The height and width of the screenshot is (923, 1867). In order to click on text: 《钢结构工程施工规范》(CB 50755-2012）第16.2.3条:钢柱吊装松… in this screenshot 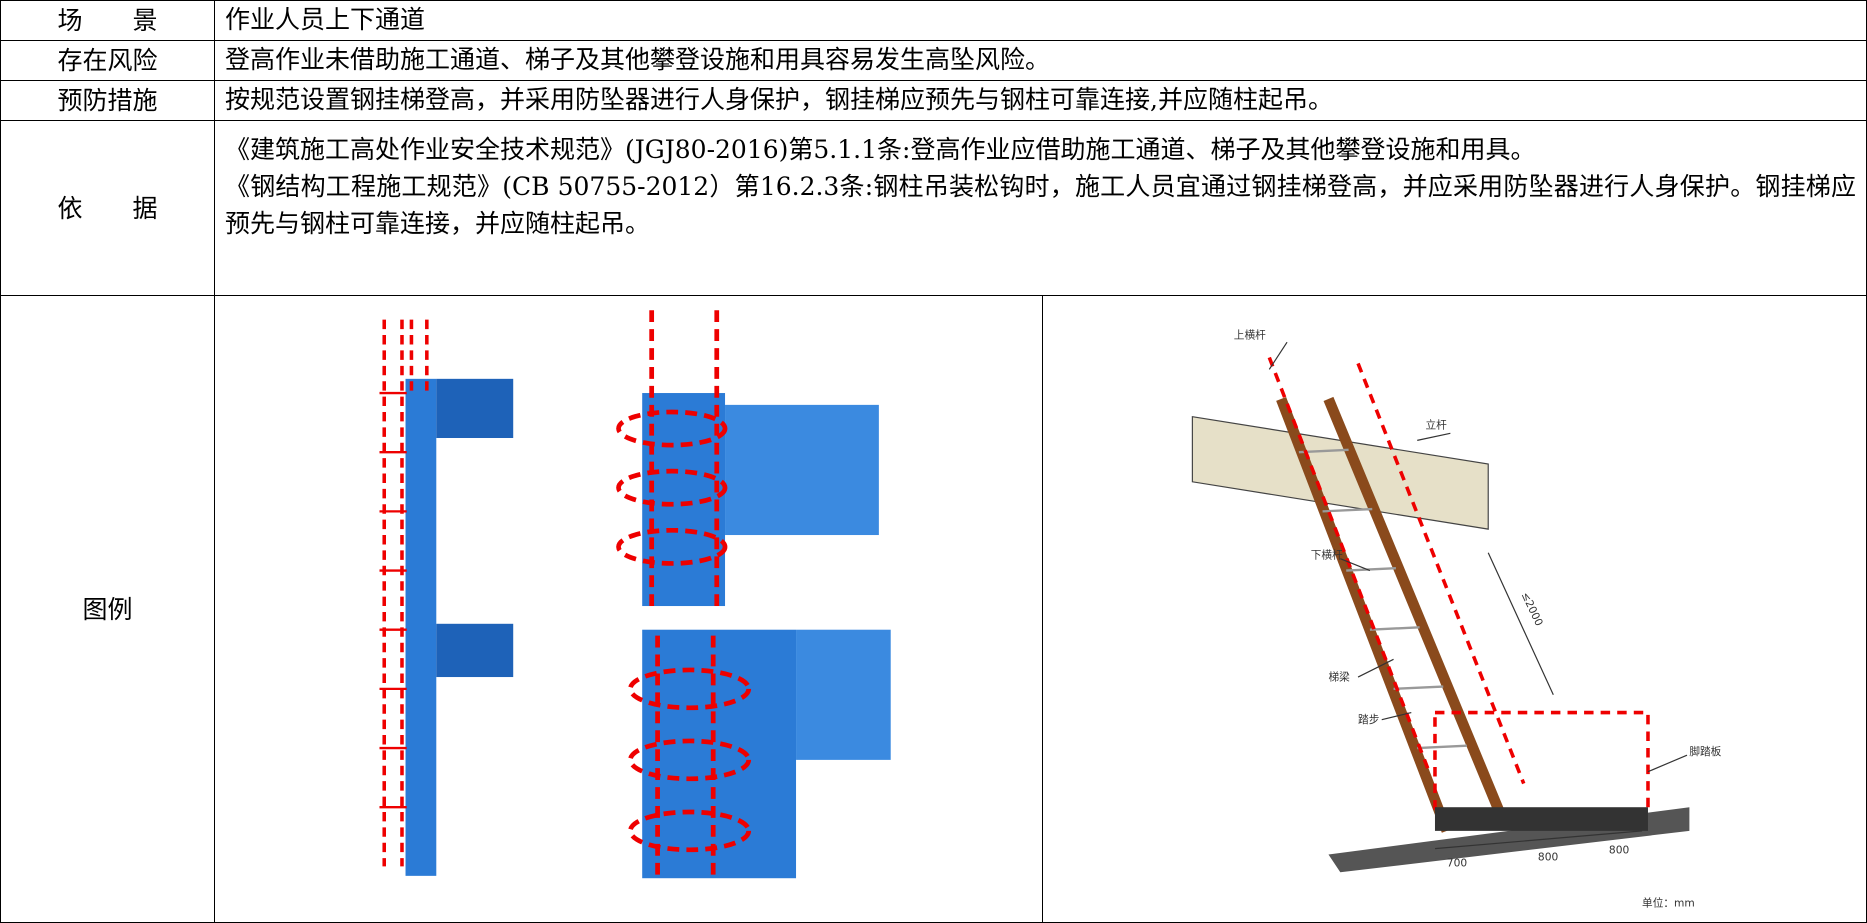, I will do `click(1040, 205)`.